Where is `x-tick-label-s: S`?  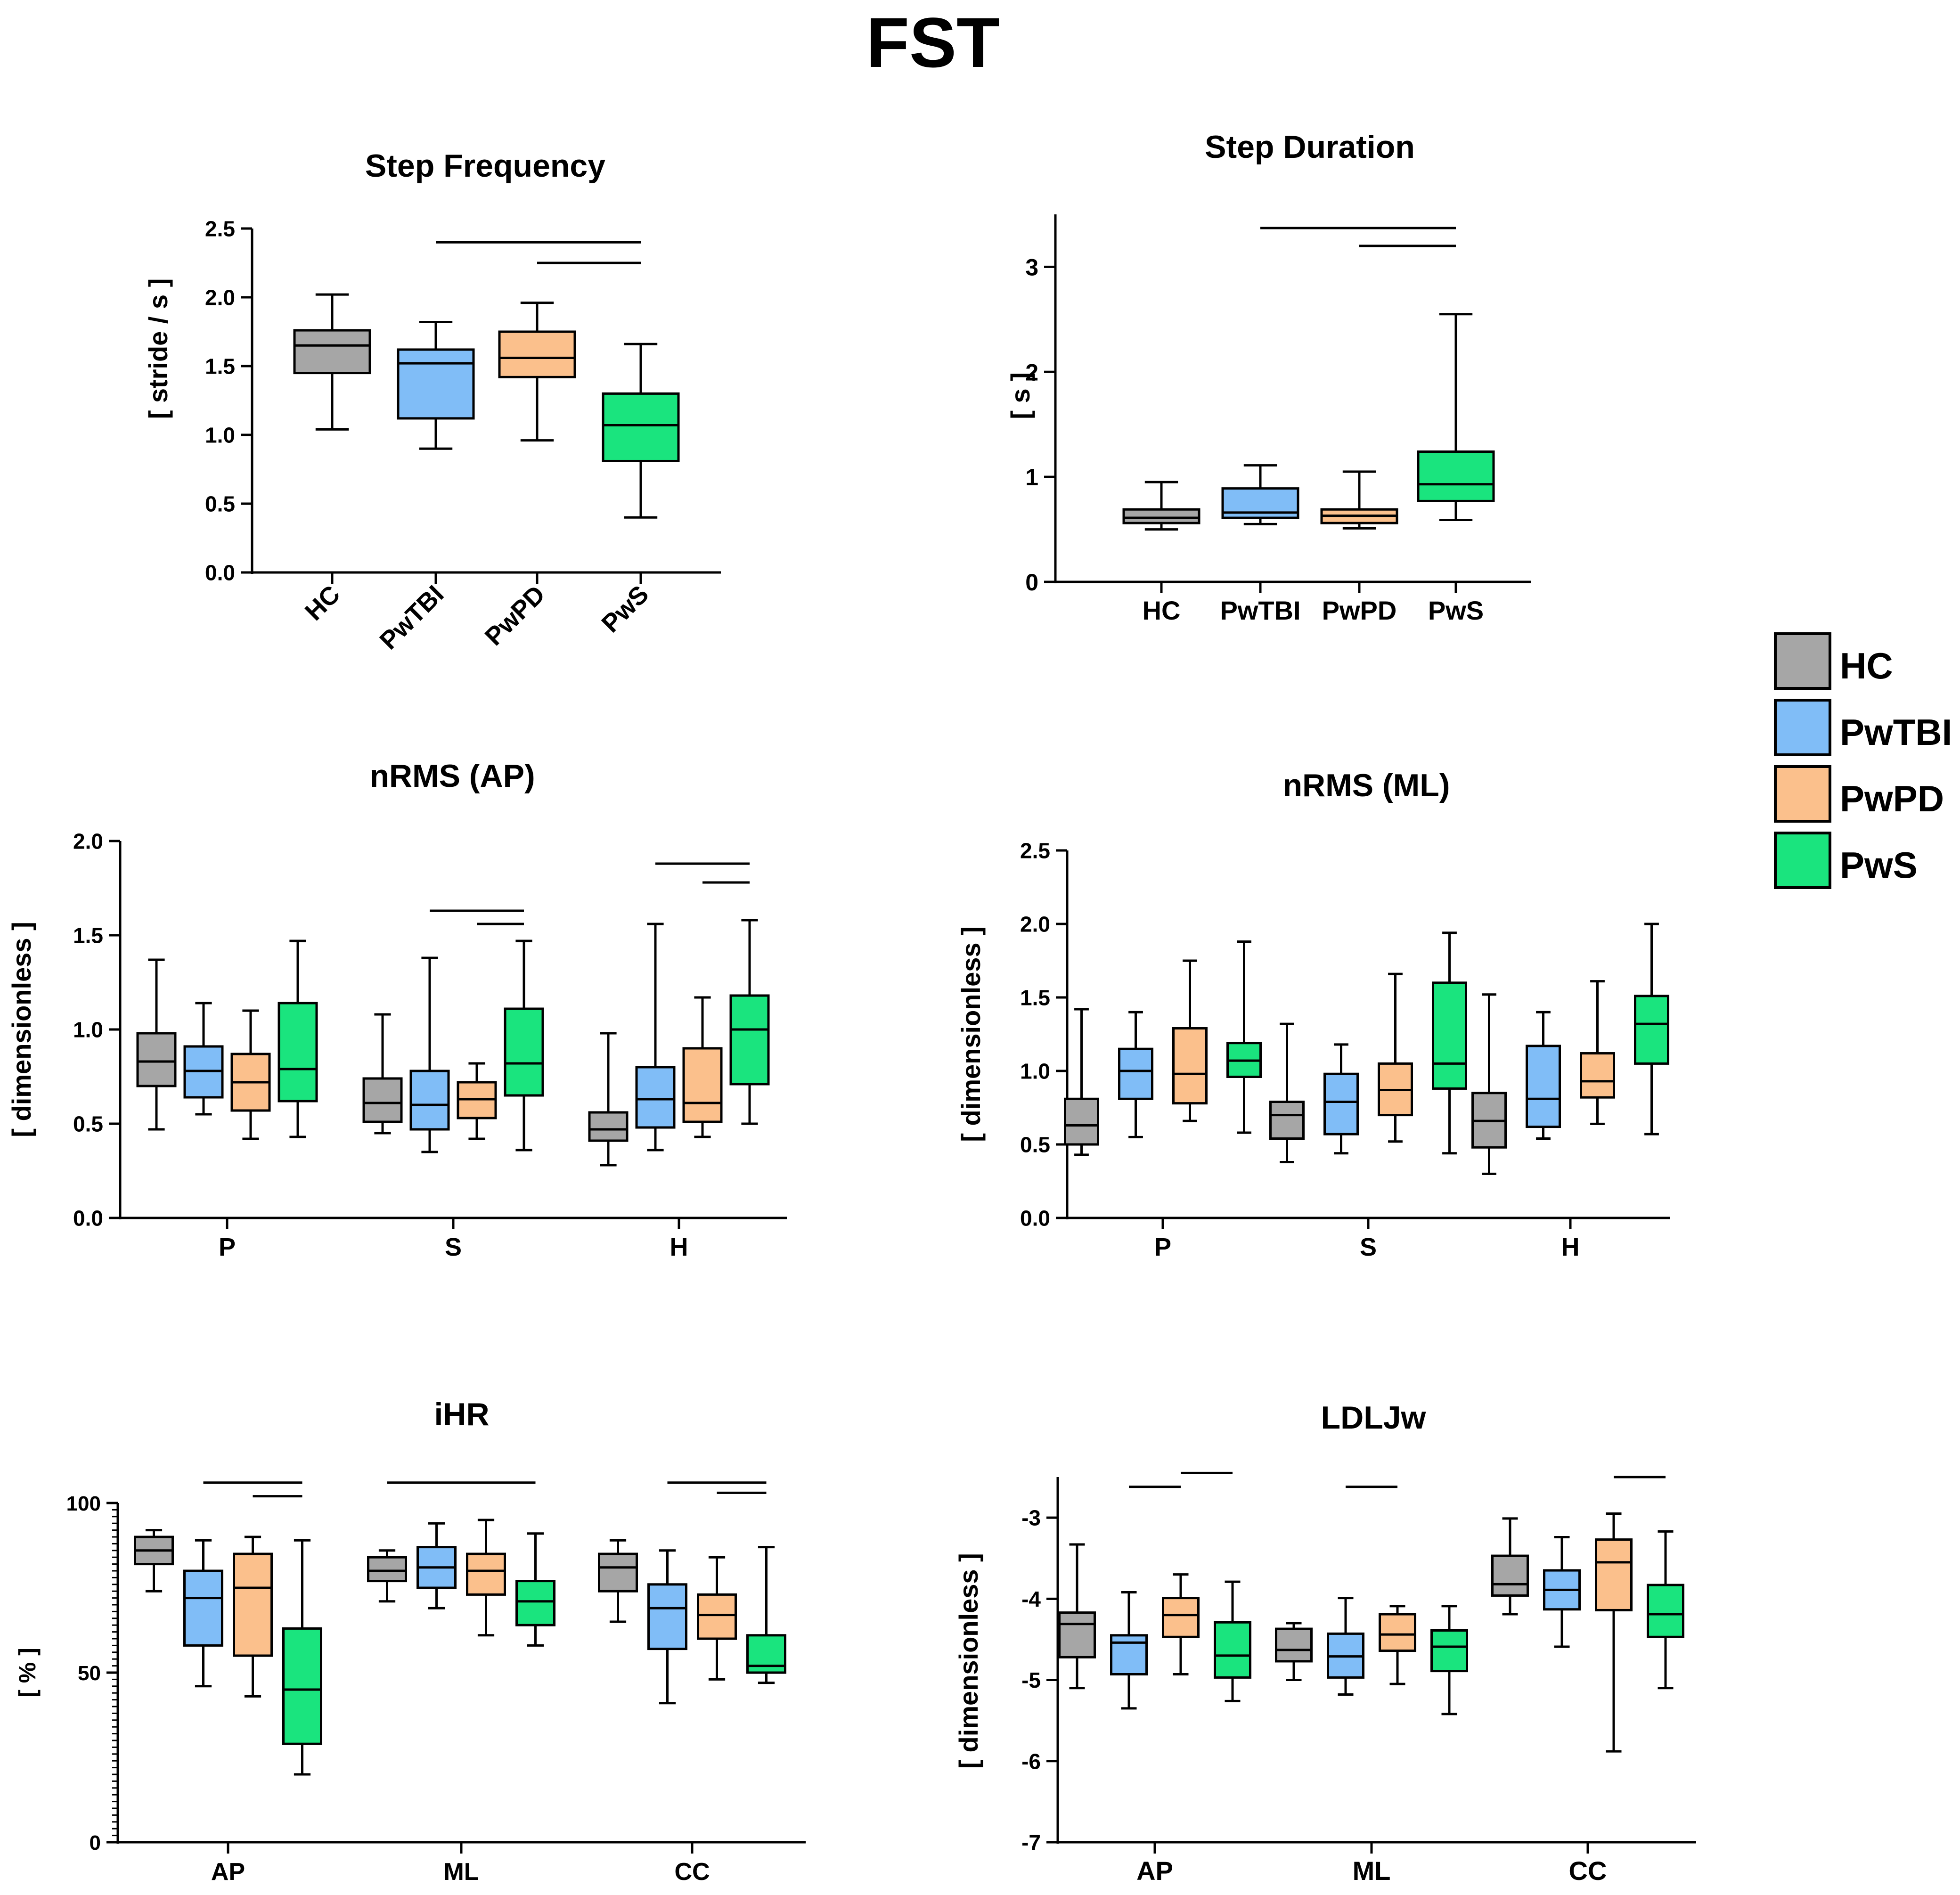
x-tick-label-s: S is located at coordinates (1369, 1247).